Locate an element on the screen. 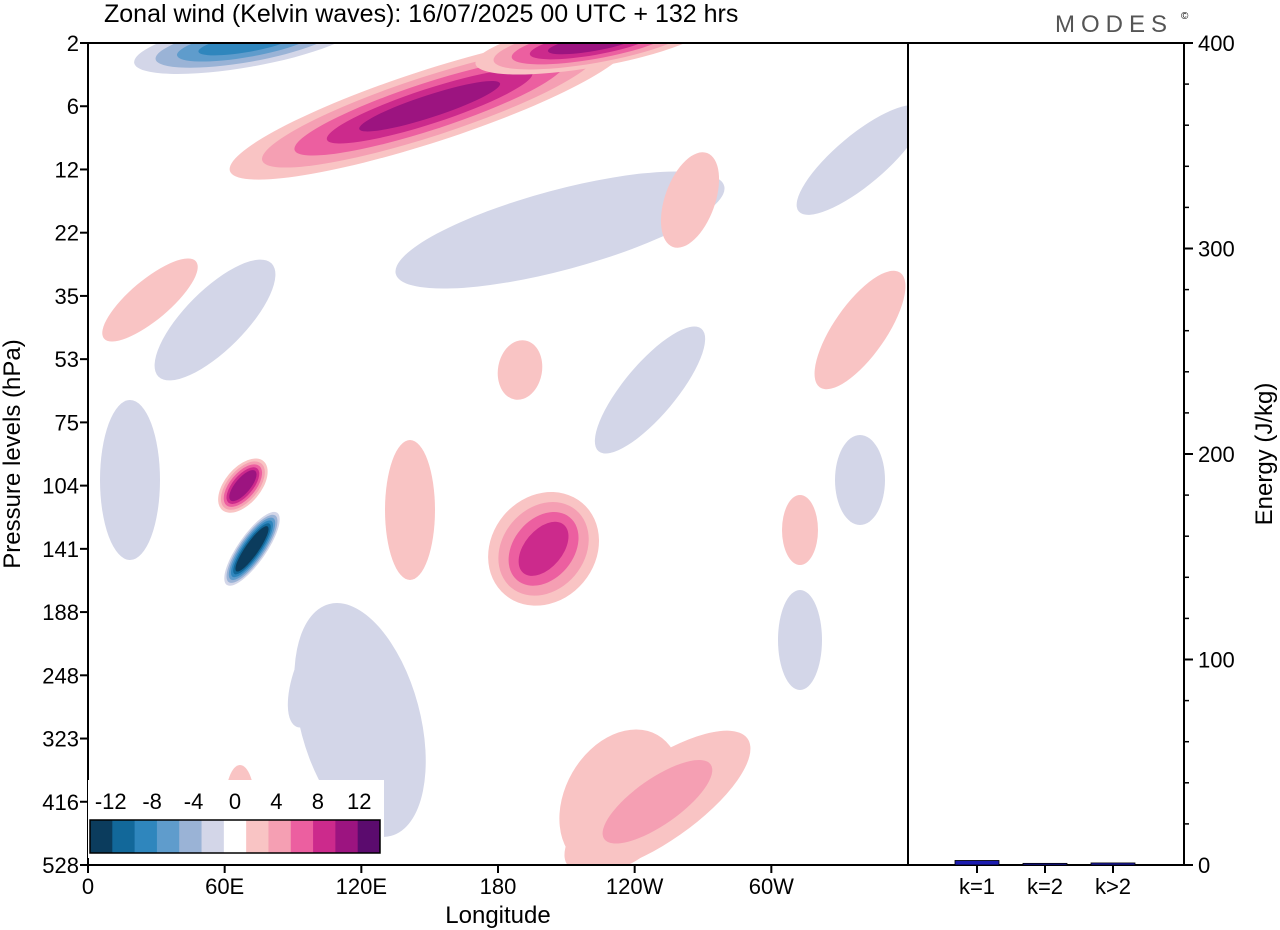 The height and width of the screenshot is (930, 1280). x-tick-label: 0 is located at coordinates (88, 886).